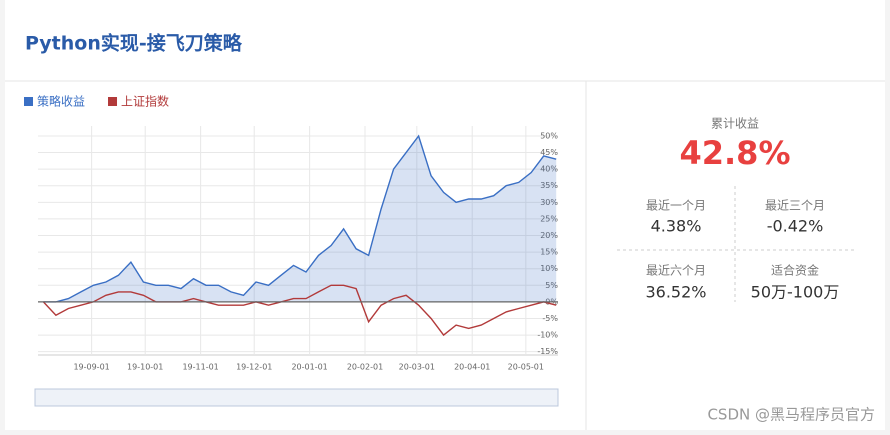 The width and height of the screenshot is (890, 435). Describe the element at coordinates (417, 367) in the screenshot. I see `x-tick-label: 20-03-01` at that location.